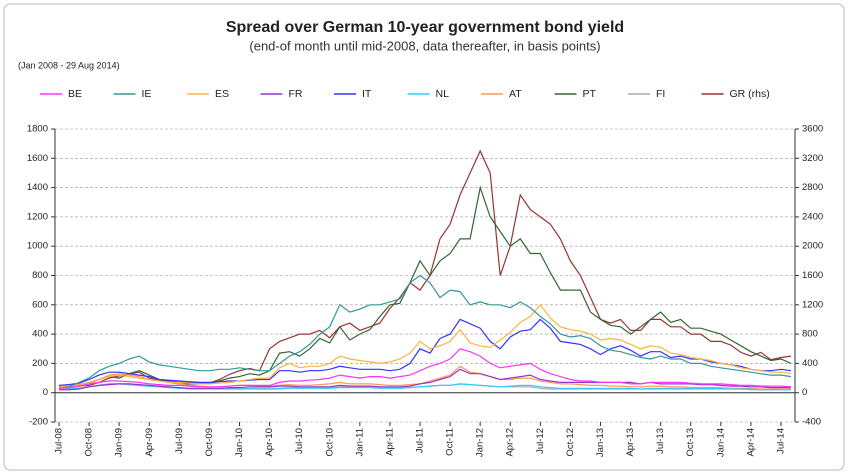 Image resolution: width=850 pixels, height=475 pixels. I want to click on y2-tick-label: 3600, so click(812, 129).